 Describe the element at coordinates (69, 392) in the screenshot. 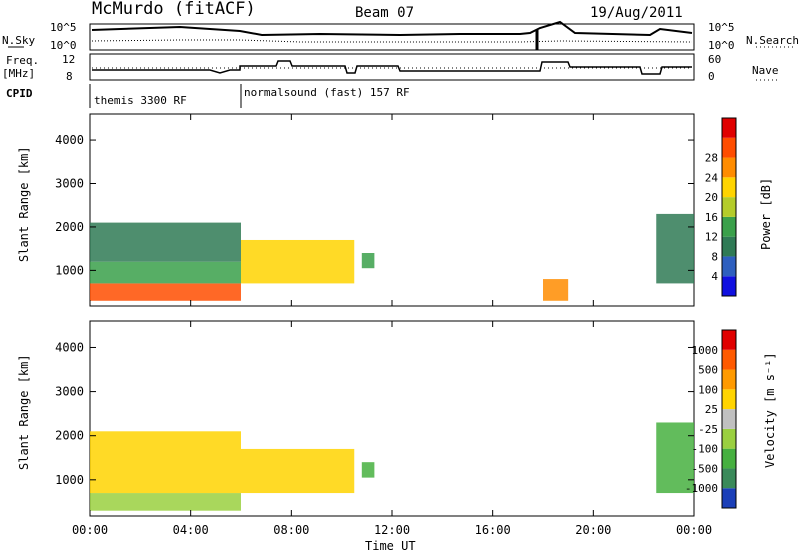

I see `vel-y-tick-label: 3000` at that location.